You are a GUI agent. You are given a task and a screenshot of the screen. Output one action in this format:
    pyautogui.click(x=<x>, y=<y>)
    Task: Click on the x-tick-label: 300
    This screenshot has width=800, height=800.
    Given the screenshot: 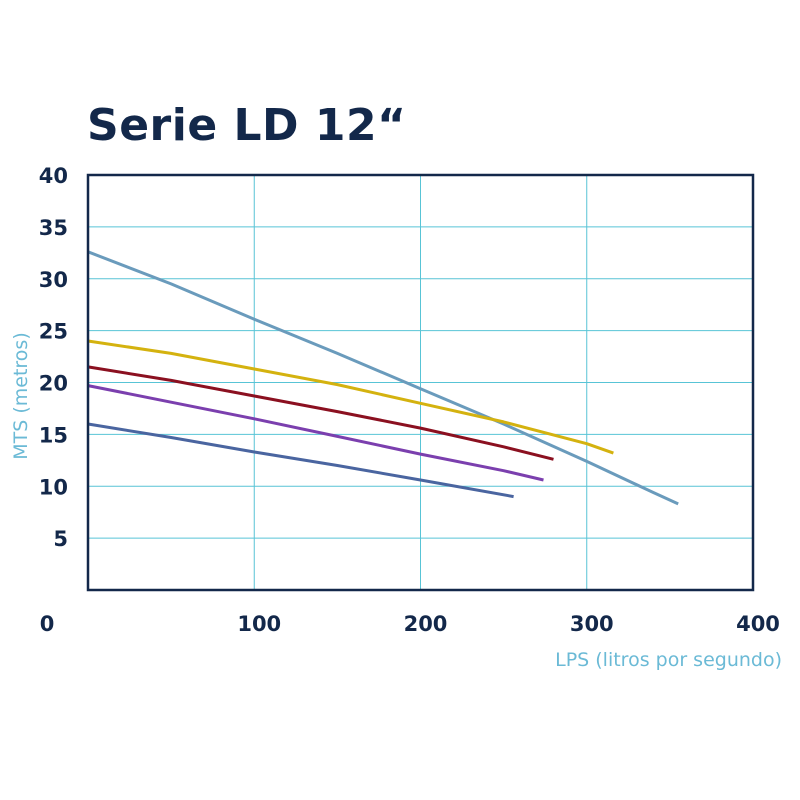 What is the action you would take?
    pyautogui.click(x=592, y=624)
    